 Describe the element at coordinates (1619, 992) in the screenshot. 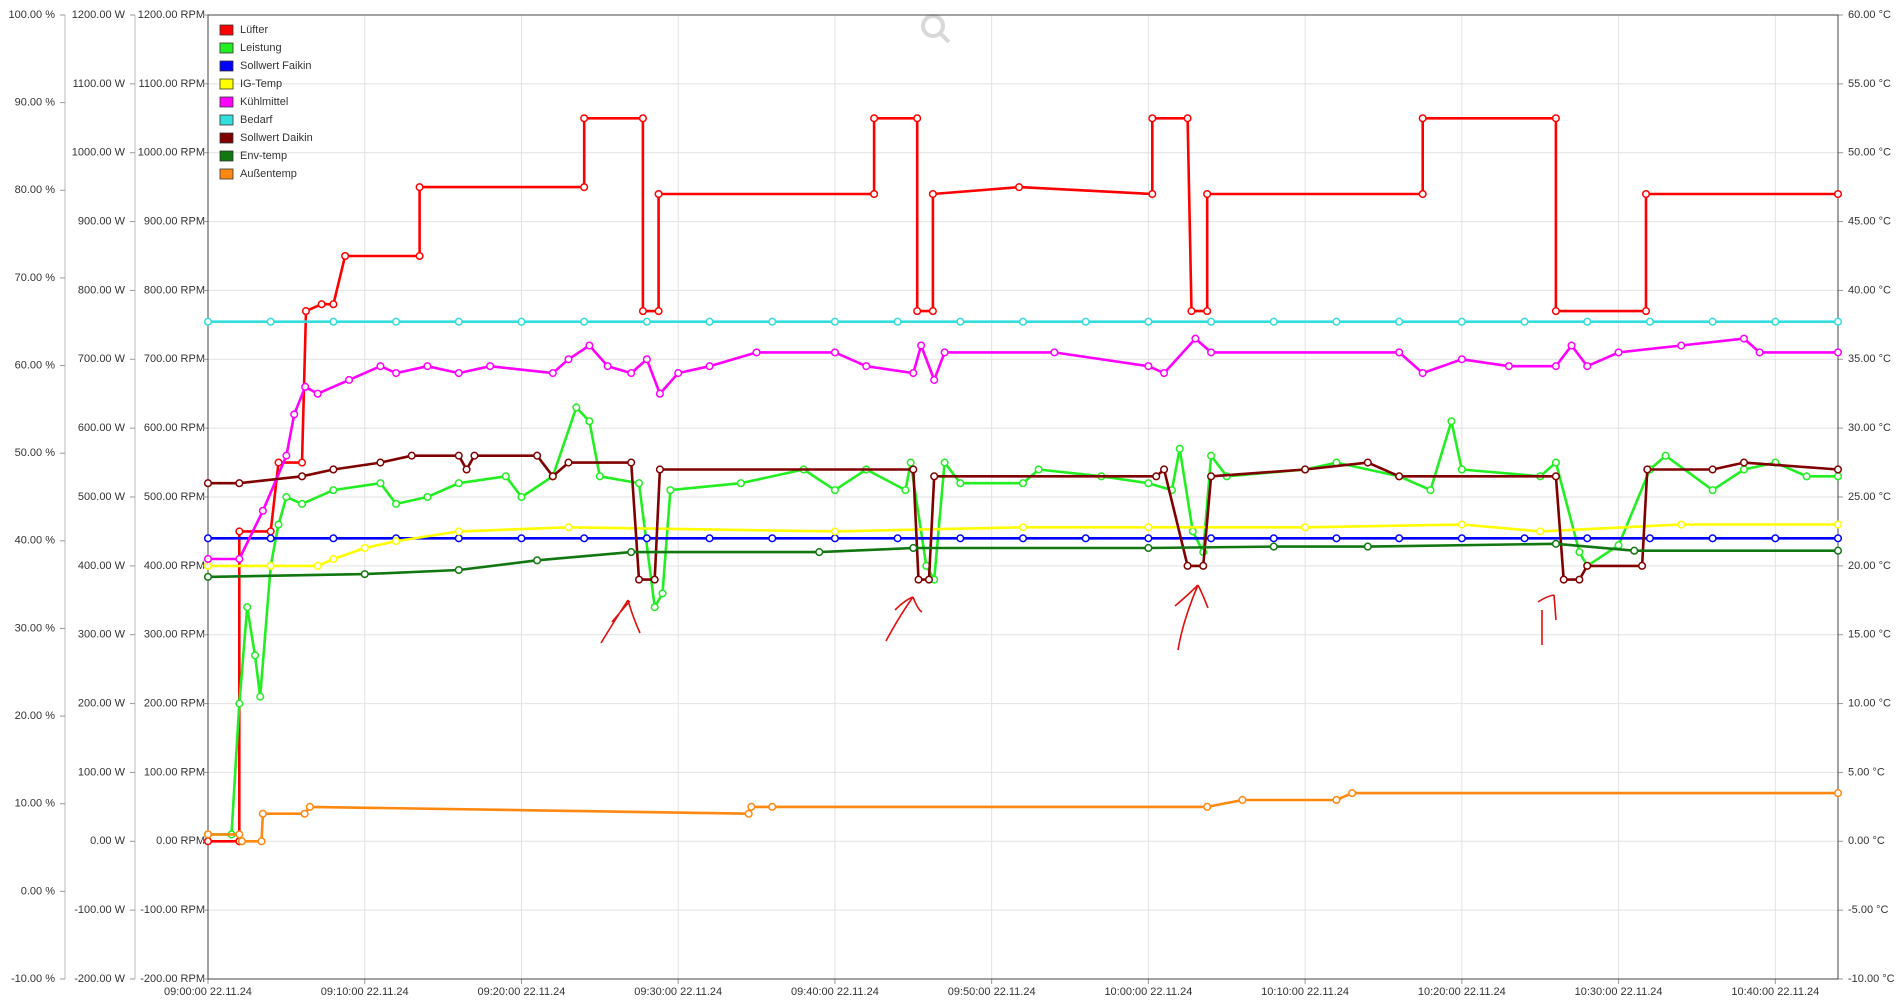

I see `x-tick-label: 10:30:00 22.11.24` at that location.